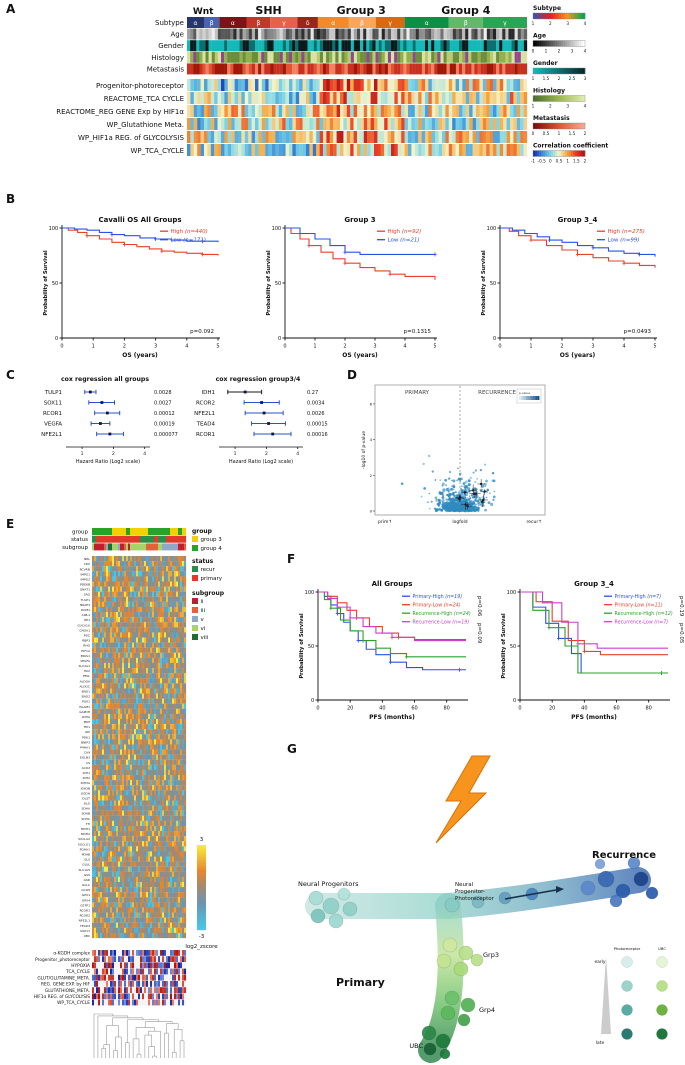 The width and height of the screenshot is (685, 1065). Describe the element at coordinates (594, 717) in the screenshot. I see `x-axis-label: PFS (months)` at that location.